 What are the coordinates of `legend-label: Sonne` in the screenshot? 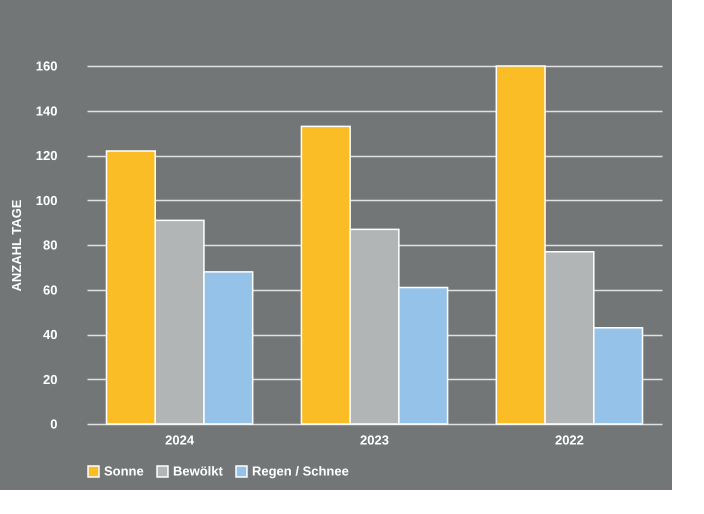 It's located at (124, 471).